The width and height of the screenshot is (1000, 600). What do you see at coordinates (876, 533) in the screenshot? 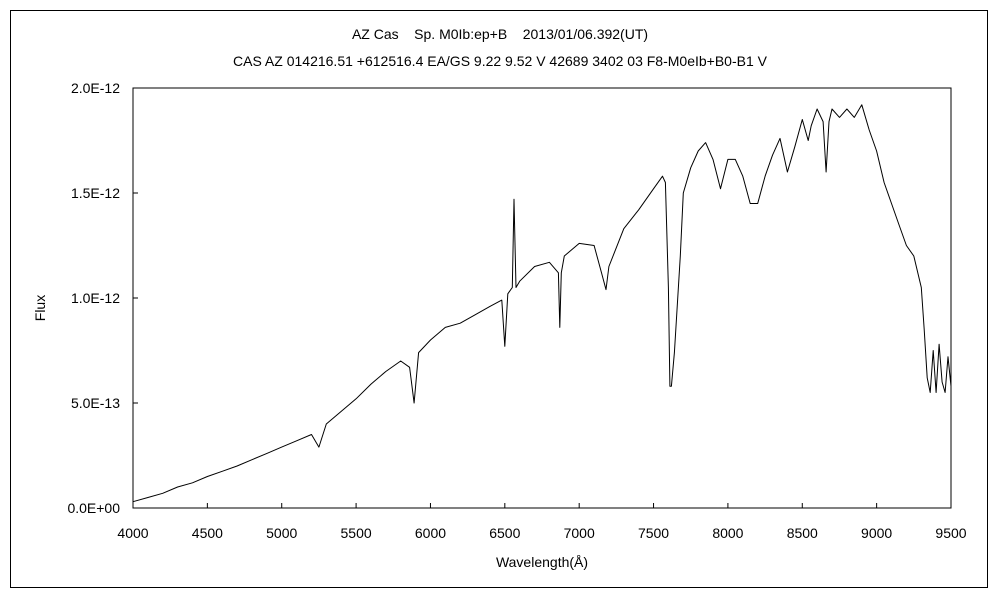
I see `x-tick-label: 9000` at bounding box center [876, 533].